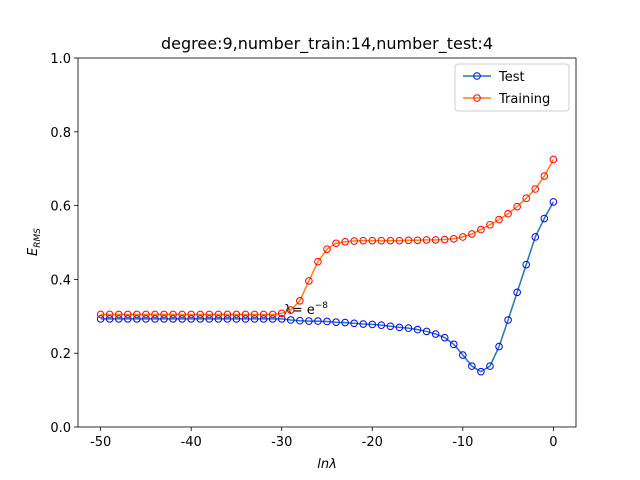 This screenshot has height=480, width=640. I want to click on x-tick-label: -30, so click(281, 442).